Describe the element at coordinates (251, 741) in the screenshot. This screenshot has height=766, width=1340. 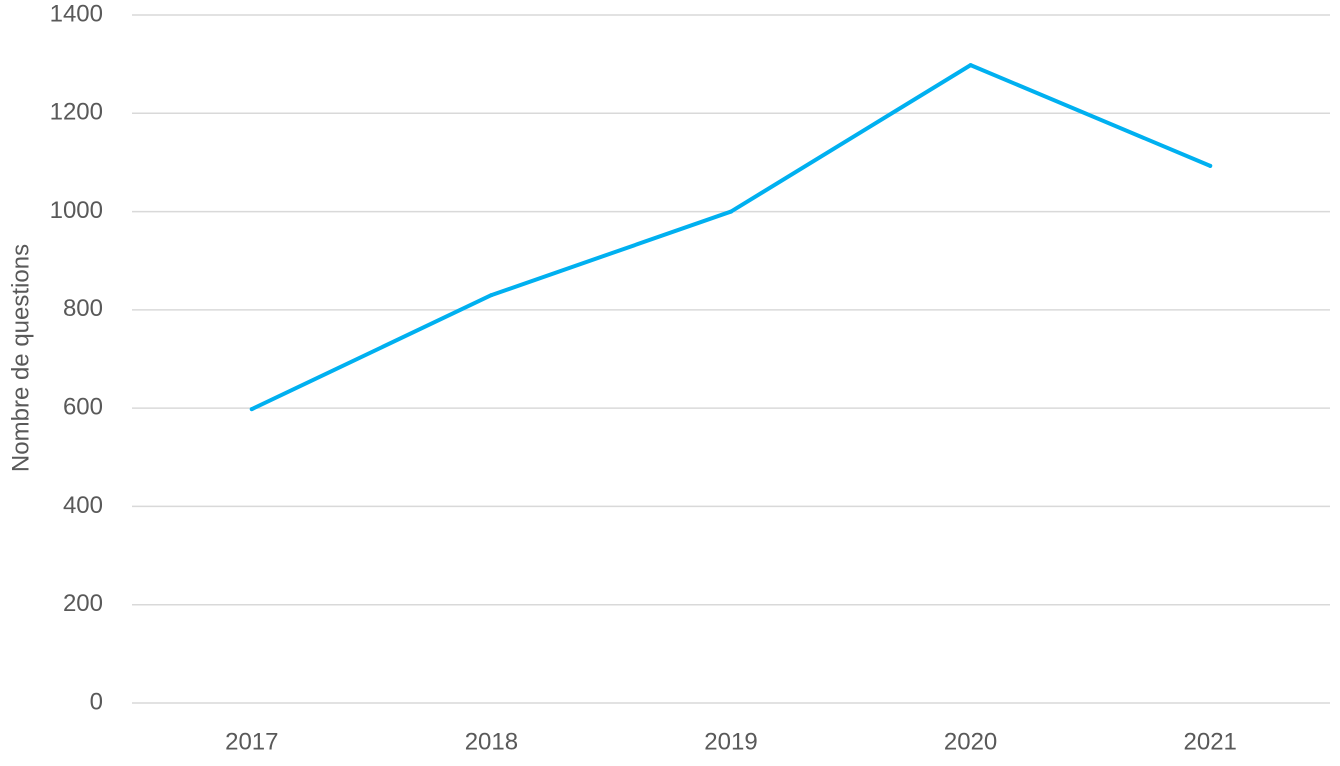
I see `x-tick-label: 2017` at that location.